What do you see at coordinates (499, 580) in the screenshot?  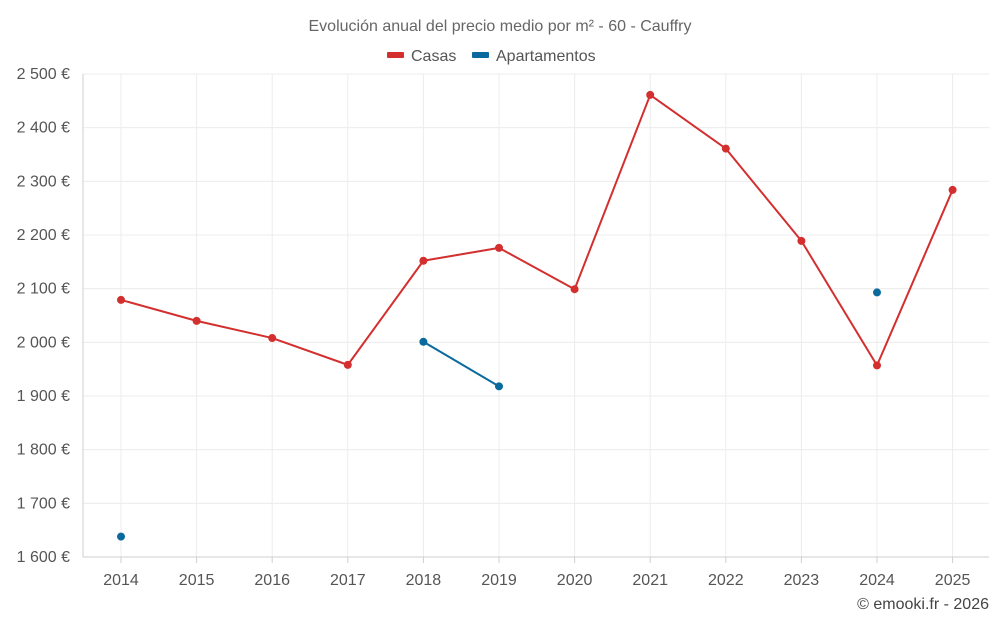 I see `x-tick-label: 2019` at bounding box center [499, 580].